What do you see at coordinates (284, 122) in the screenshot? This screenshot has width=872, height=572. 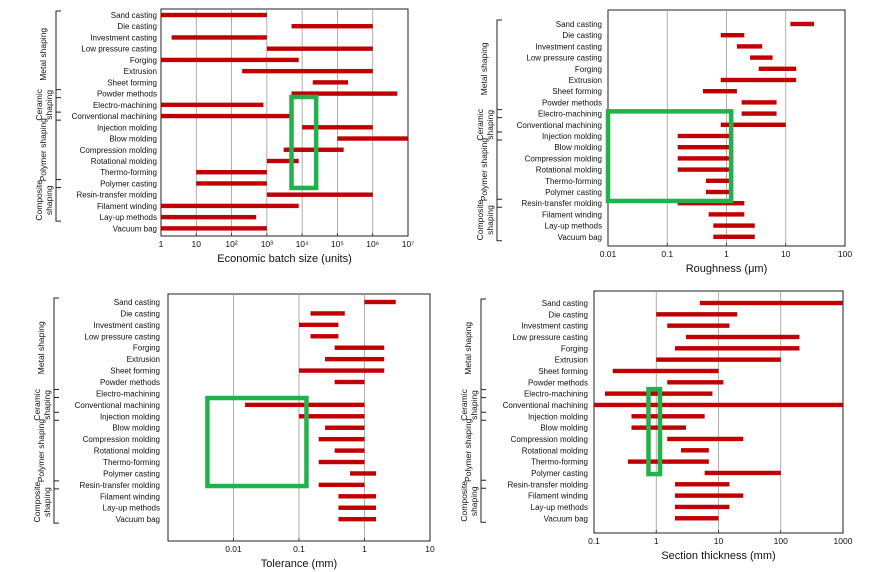 I see `plot-frame` at bounding box center [284, 122].